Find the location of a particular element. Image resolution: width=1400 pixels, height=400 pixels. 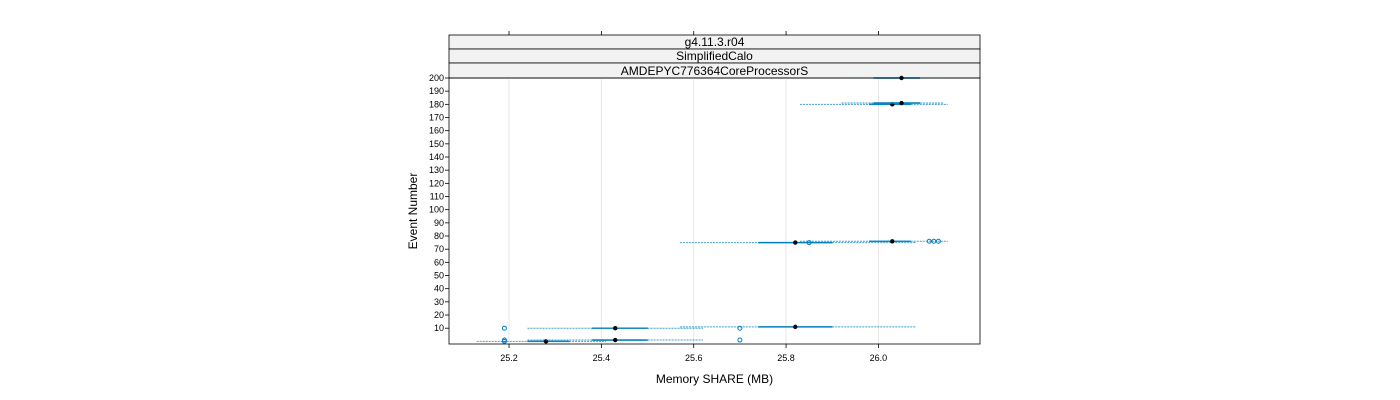

y-tick-label-0: 10 is located at coordinates (439, 328).